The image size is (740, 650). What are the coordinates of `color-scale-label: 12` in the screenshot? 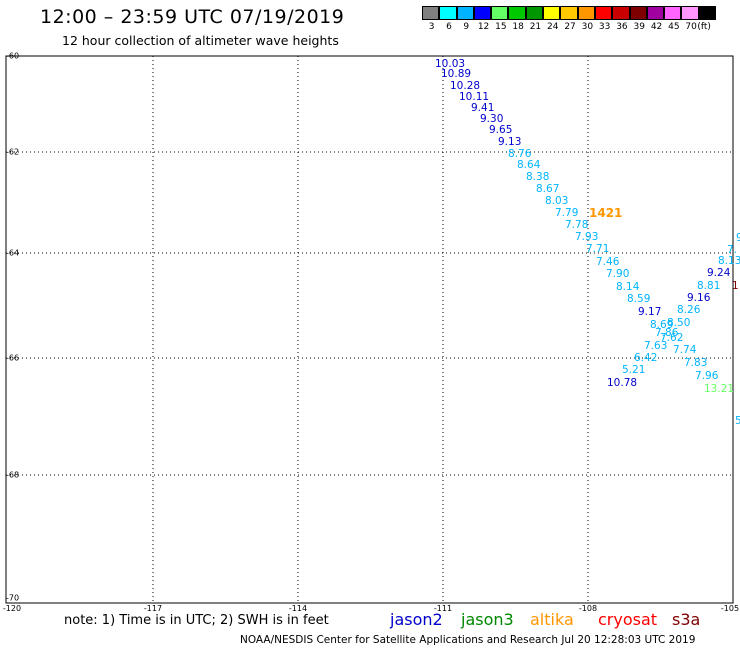 It's located at (483, 27).